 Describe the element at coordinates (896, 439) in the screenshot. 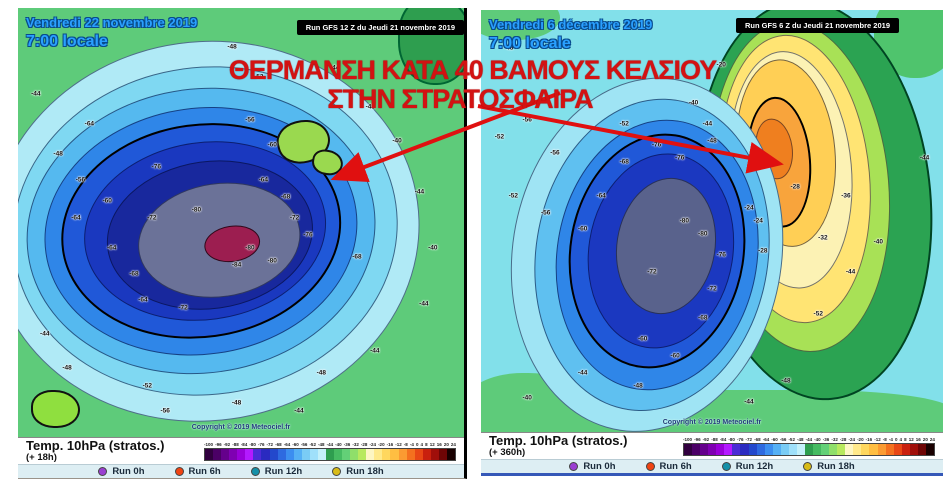

I see `scale-tick: 0` at that location.